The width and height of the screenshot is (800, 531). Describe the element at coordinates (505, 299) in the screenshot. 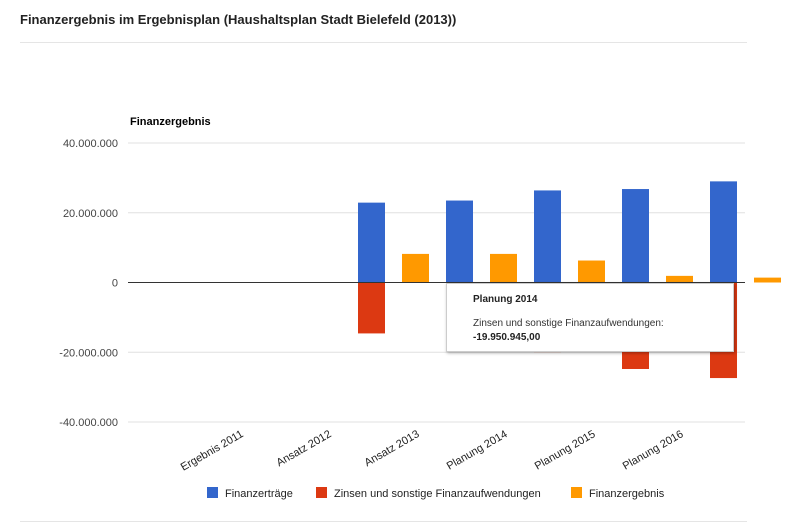

I see `tooltip-title: Planung 2014` at that location.